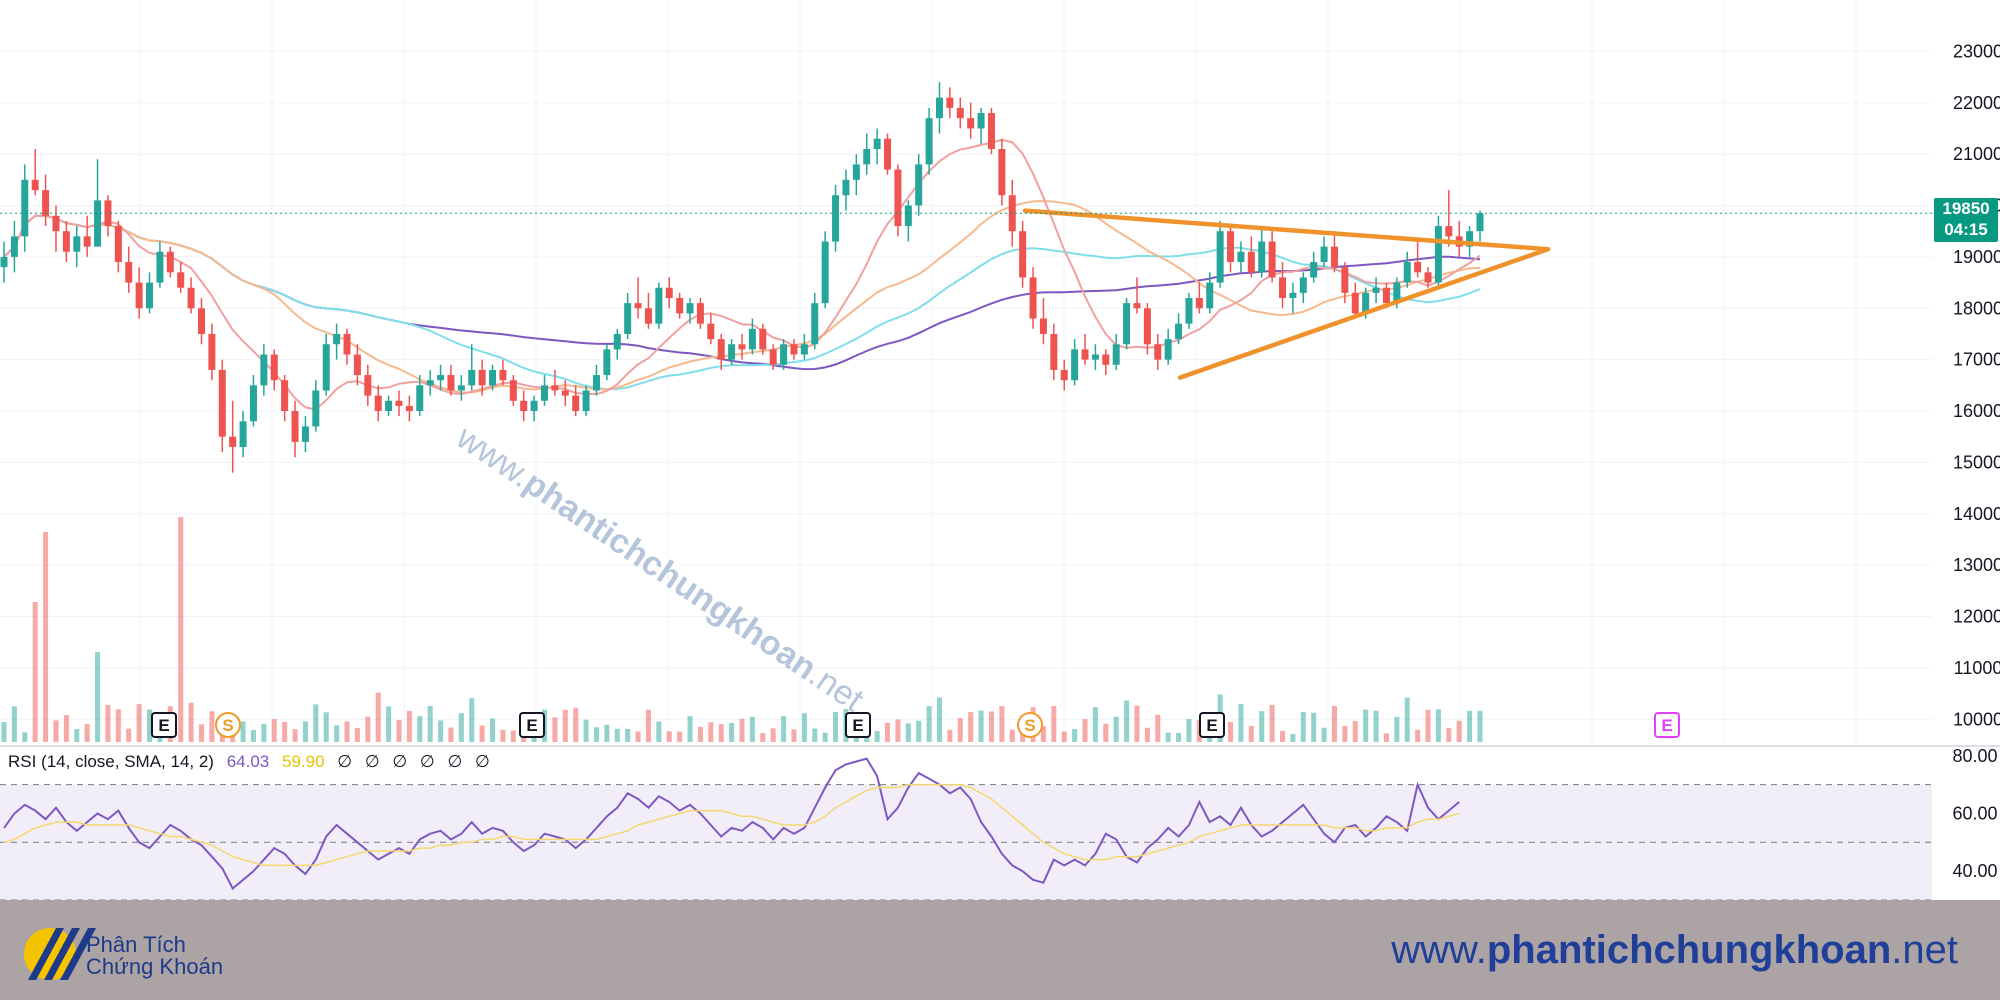  Describe the element at coordinates (1976, 51) in the screenshot. I see `price-axis-tick: 23000` at that location.